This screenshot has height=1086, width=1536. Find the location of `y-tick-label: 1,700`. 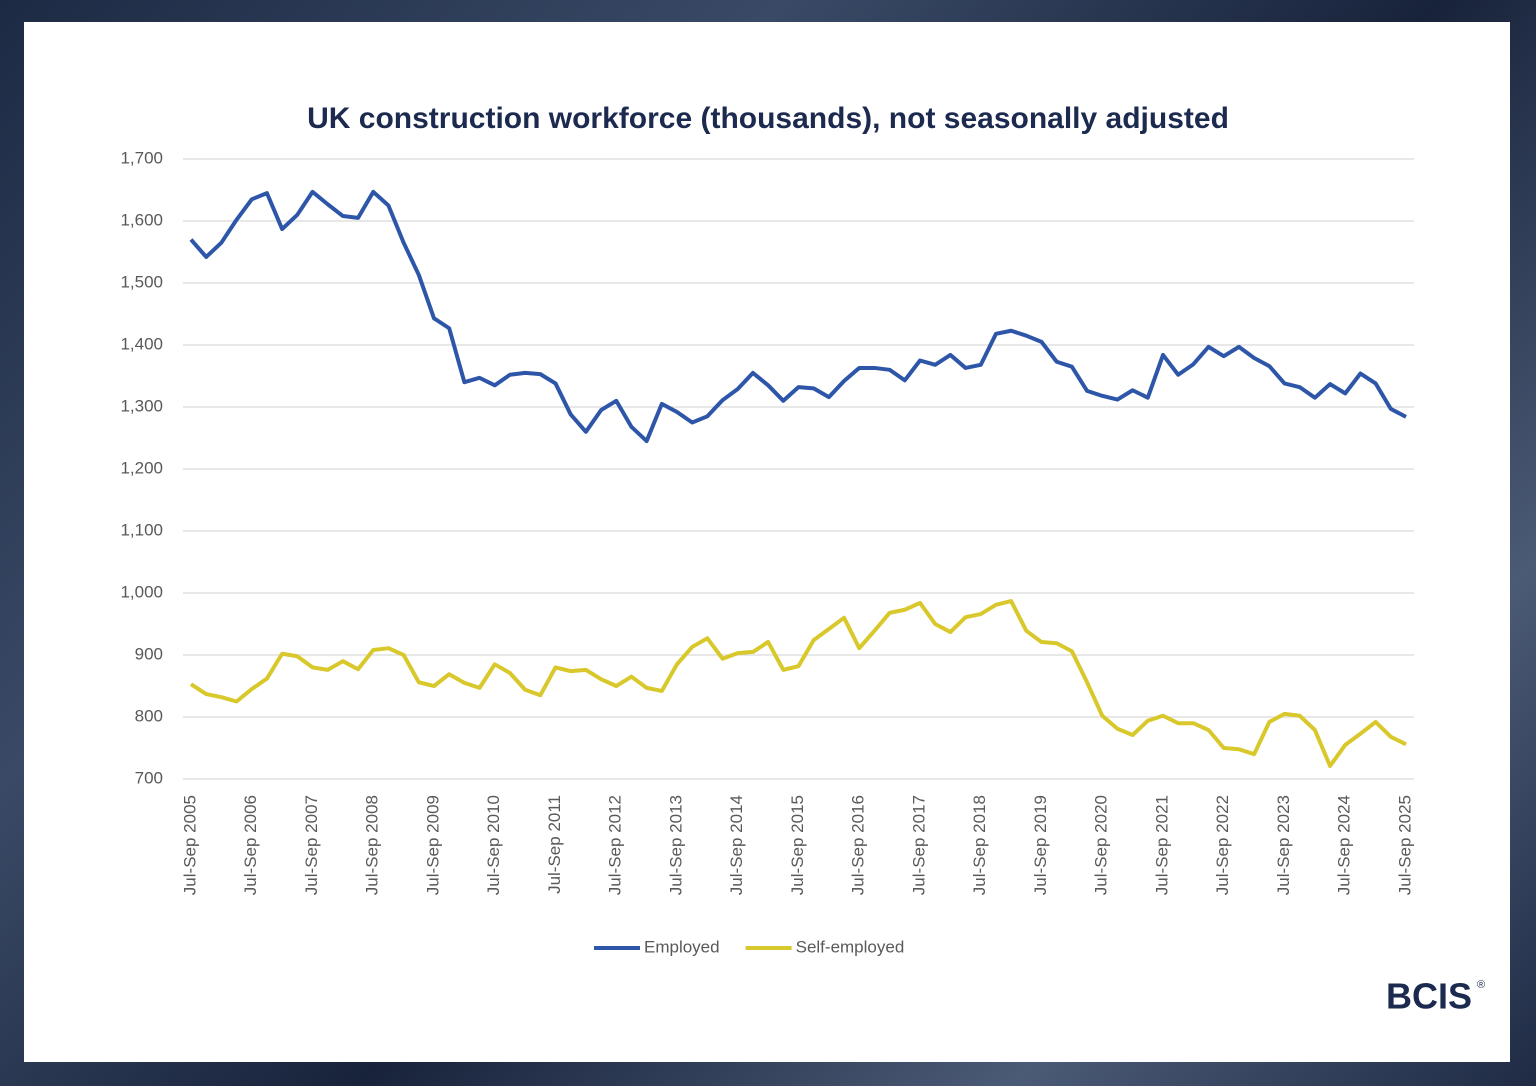

y-tick-label: 1,700 is located at coordinates (141, 157).